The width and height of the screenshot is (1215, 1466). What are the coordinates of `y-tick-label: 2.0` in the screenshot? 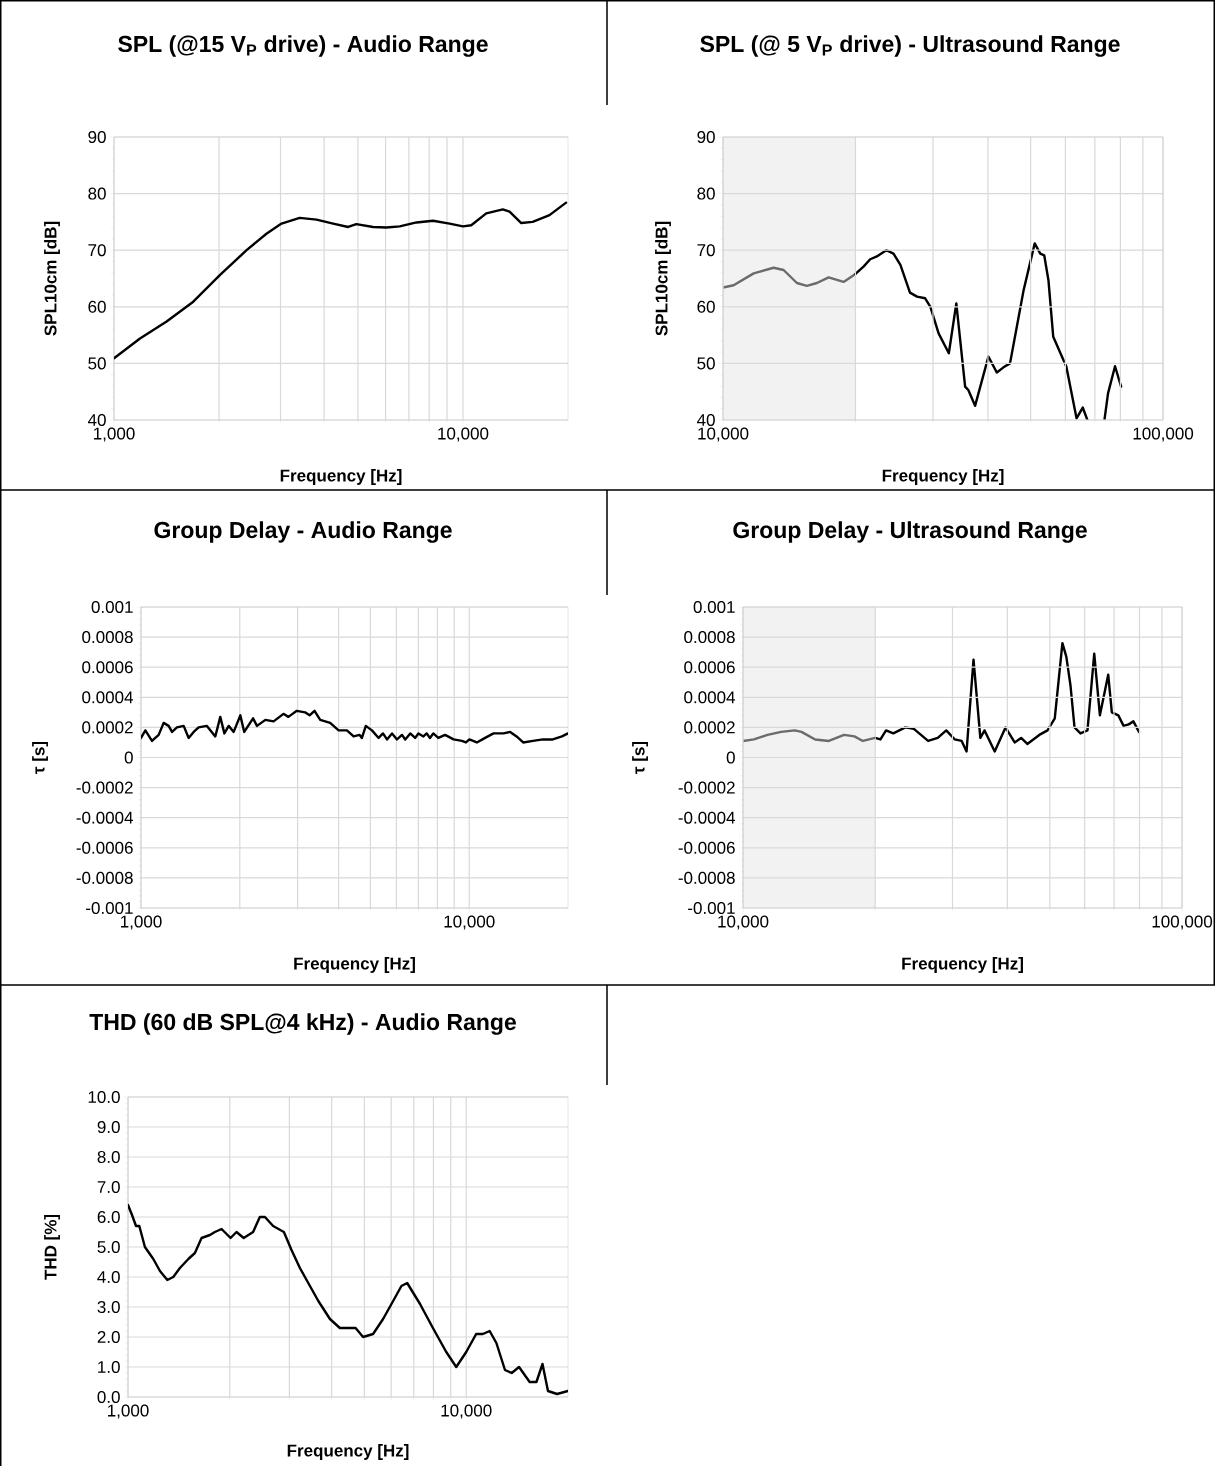 It's located at (108, 1337).